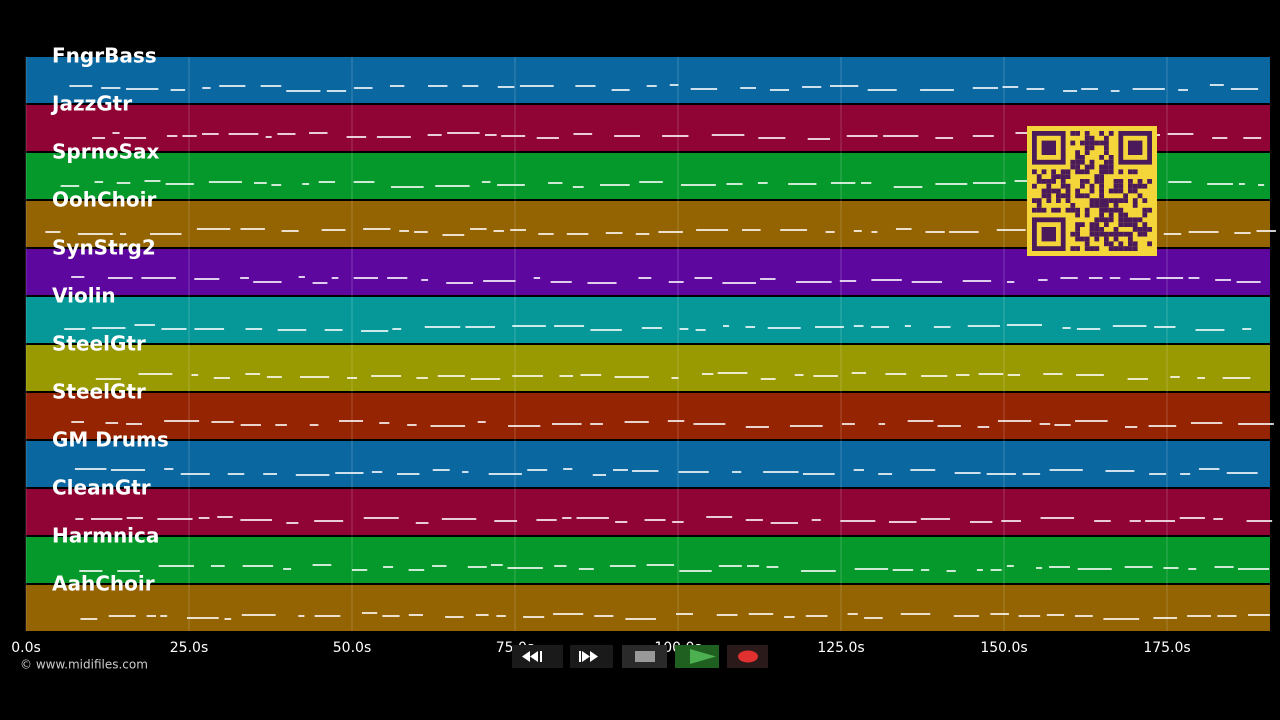 The image size is (1280, 720). What do you see at coordinates (648, 392) in the screenshot?
I see `lane-separator` at bounding box center [648, 392].